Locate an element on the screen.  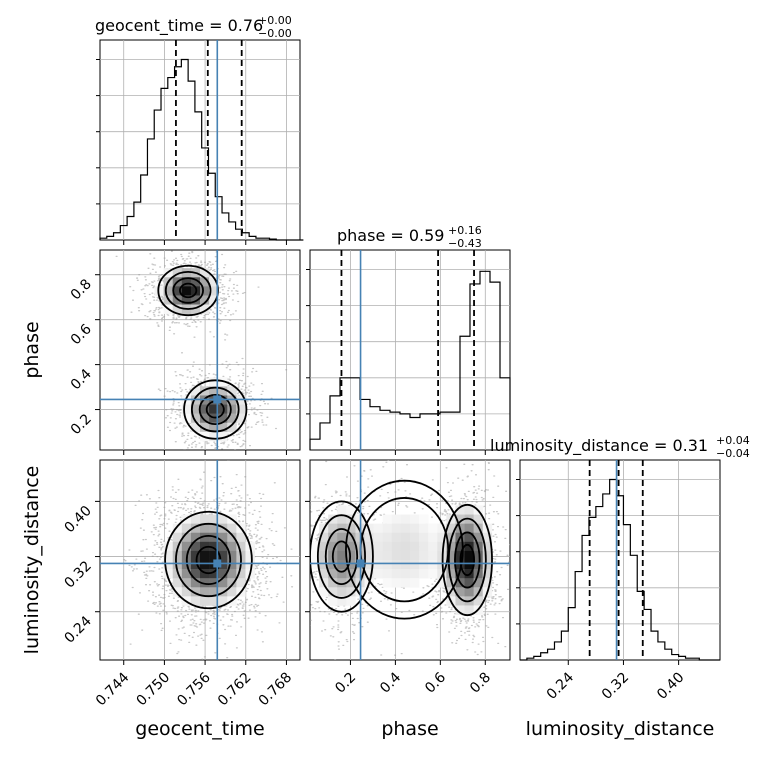
ytick-label-luminosity-distance: 0.40 is located at coordinates (77, 519).